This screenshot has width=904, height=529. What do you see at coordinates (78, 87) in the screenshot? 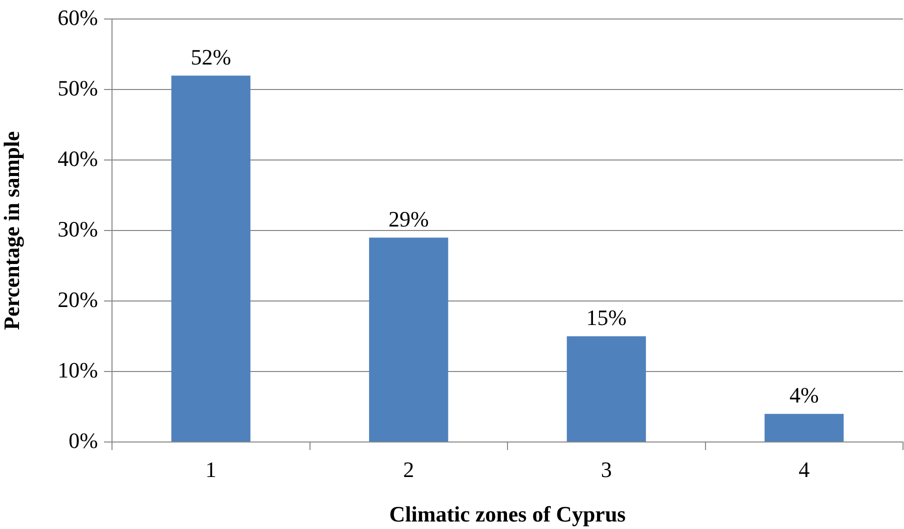
I see `y-tick-label: 50%` at bounding box center [78, 87].